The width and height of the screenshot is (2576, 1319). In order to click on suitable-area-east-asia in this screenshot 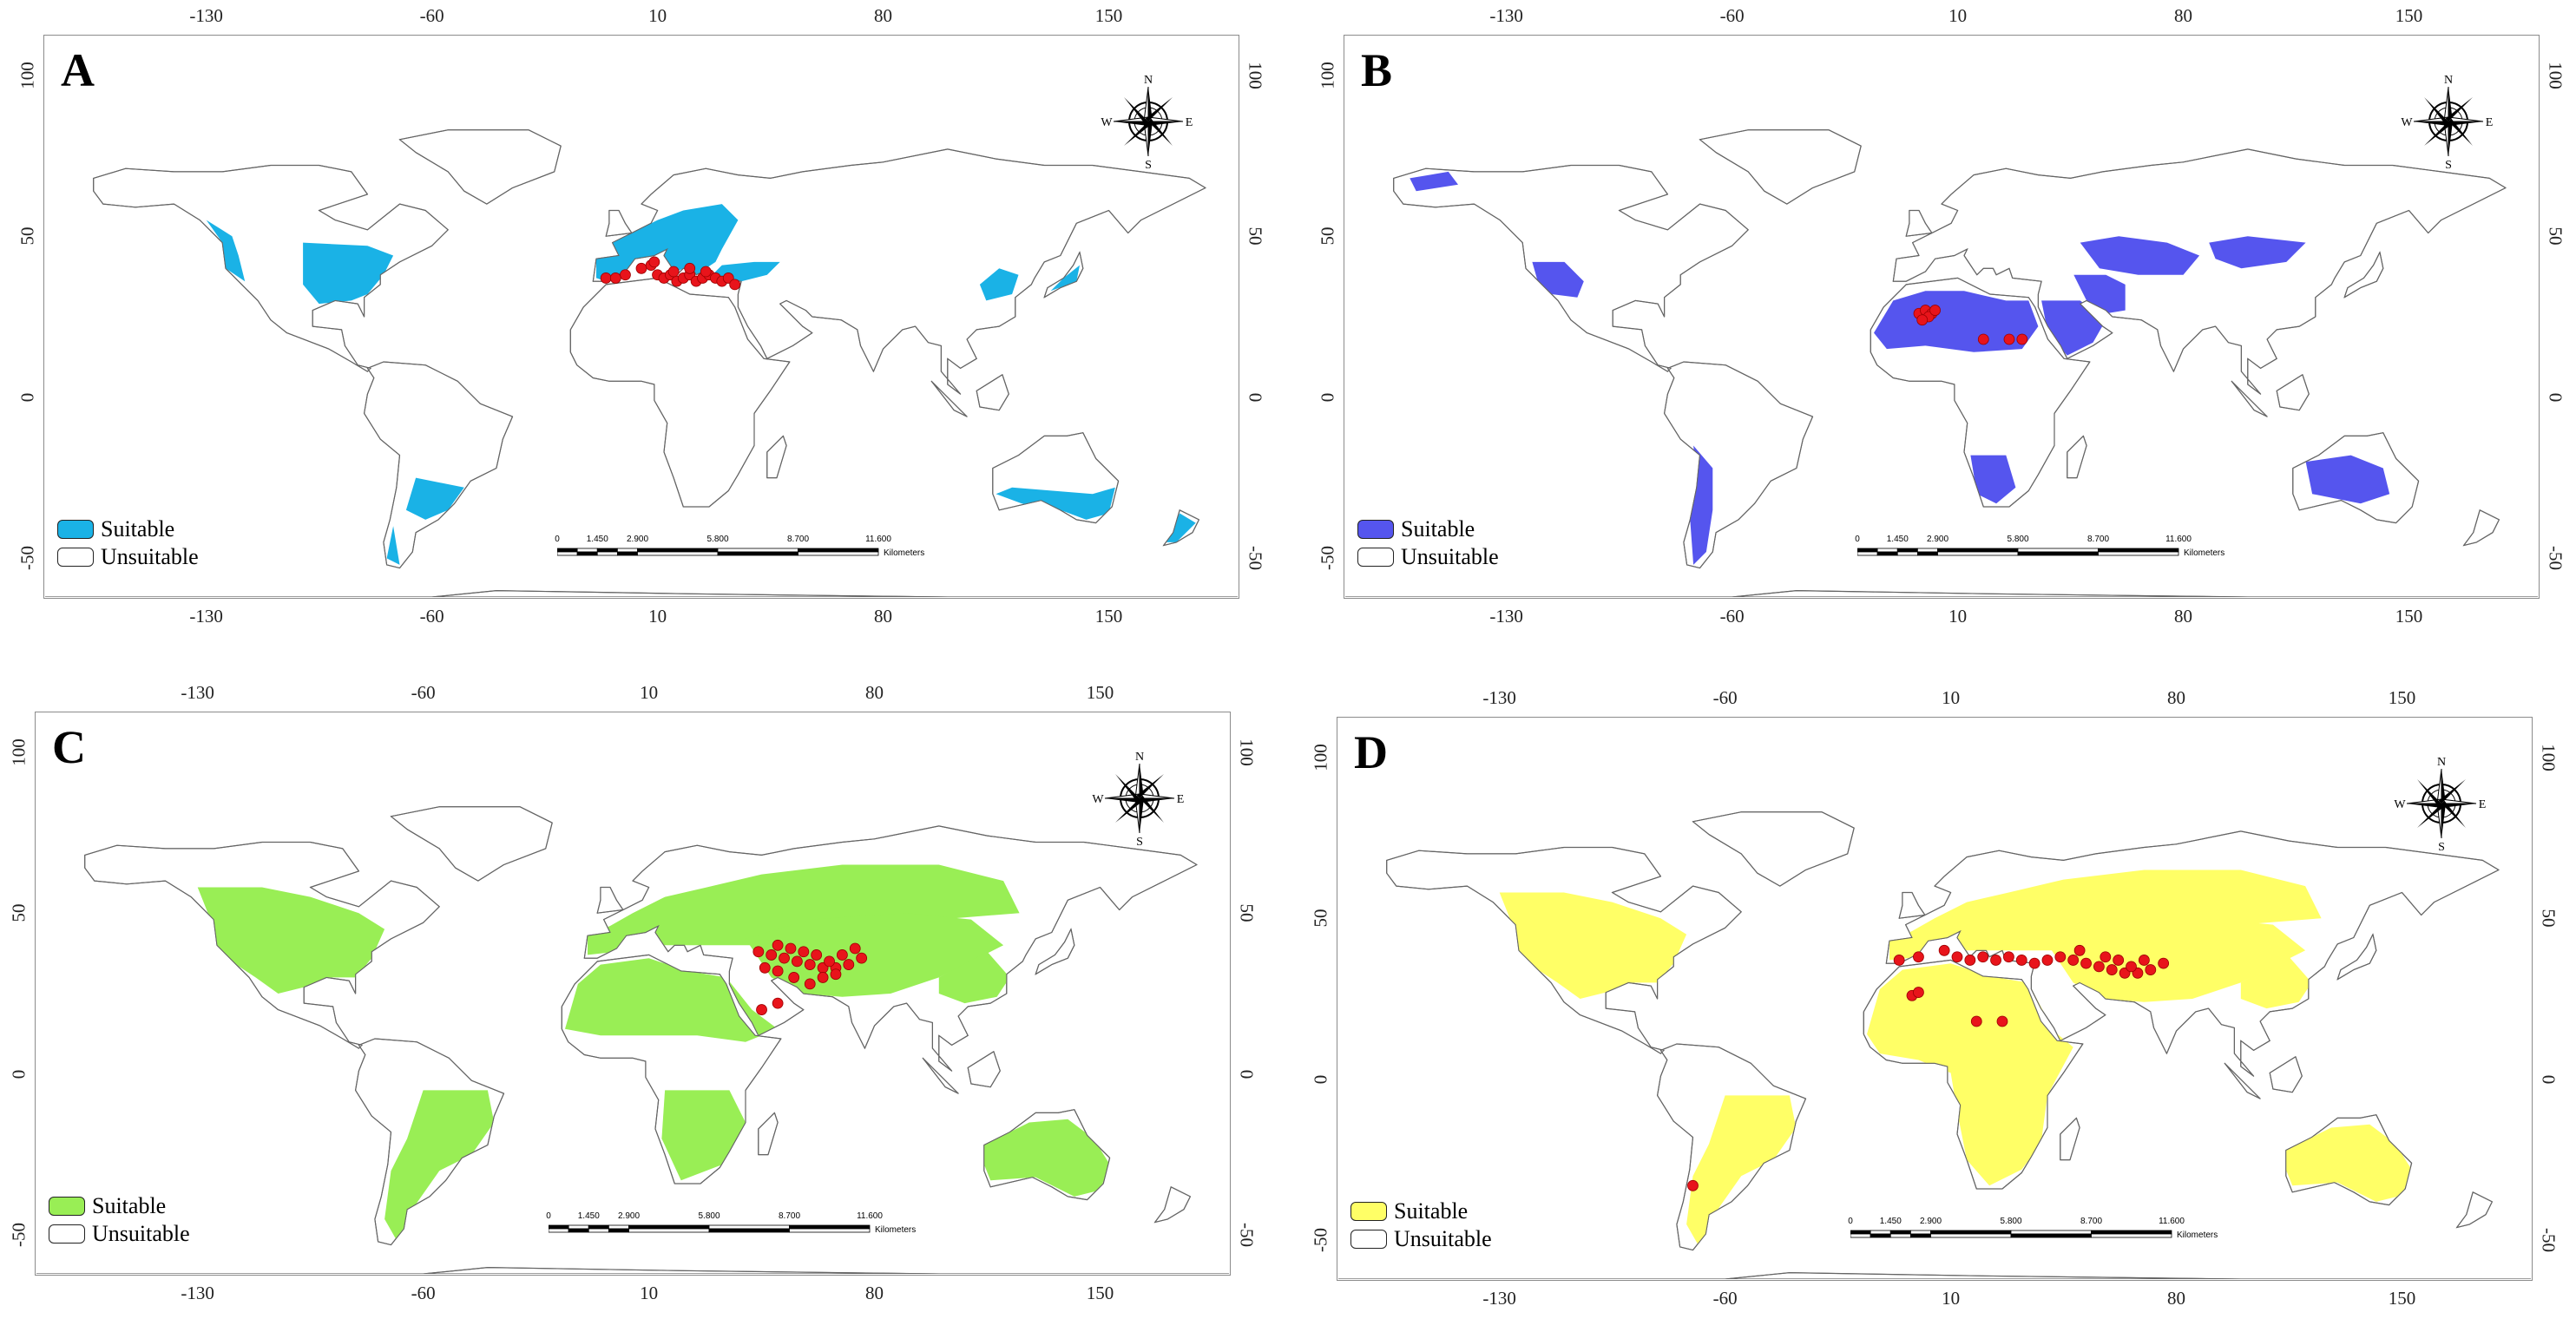, I will do `click(999, 284)`.